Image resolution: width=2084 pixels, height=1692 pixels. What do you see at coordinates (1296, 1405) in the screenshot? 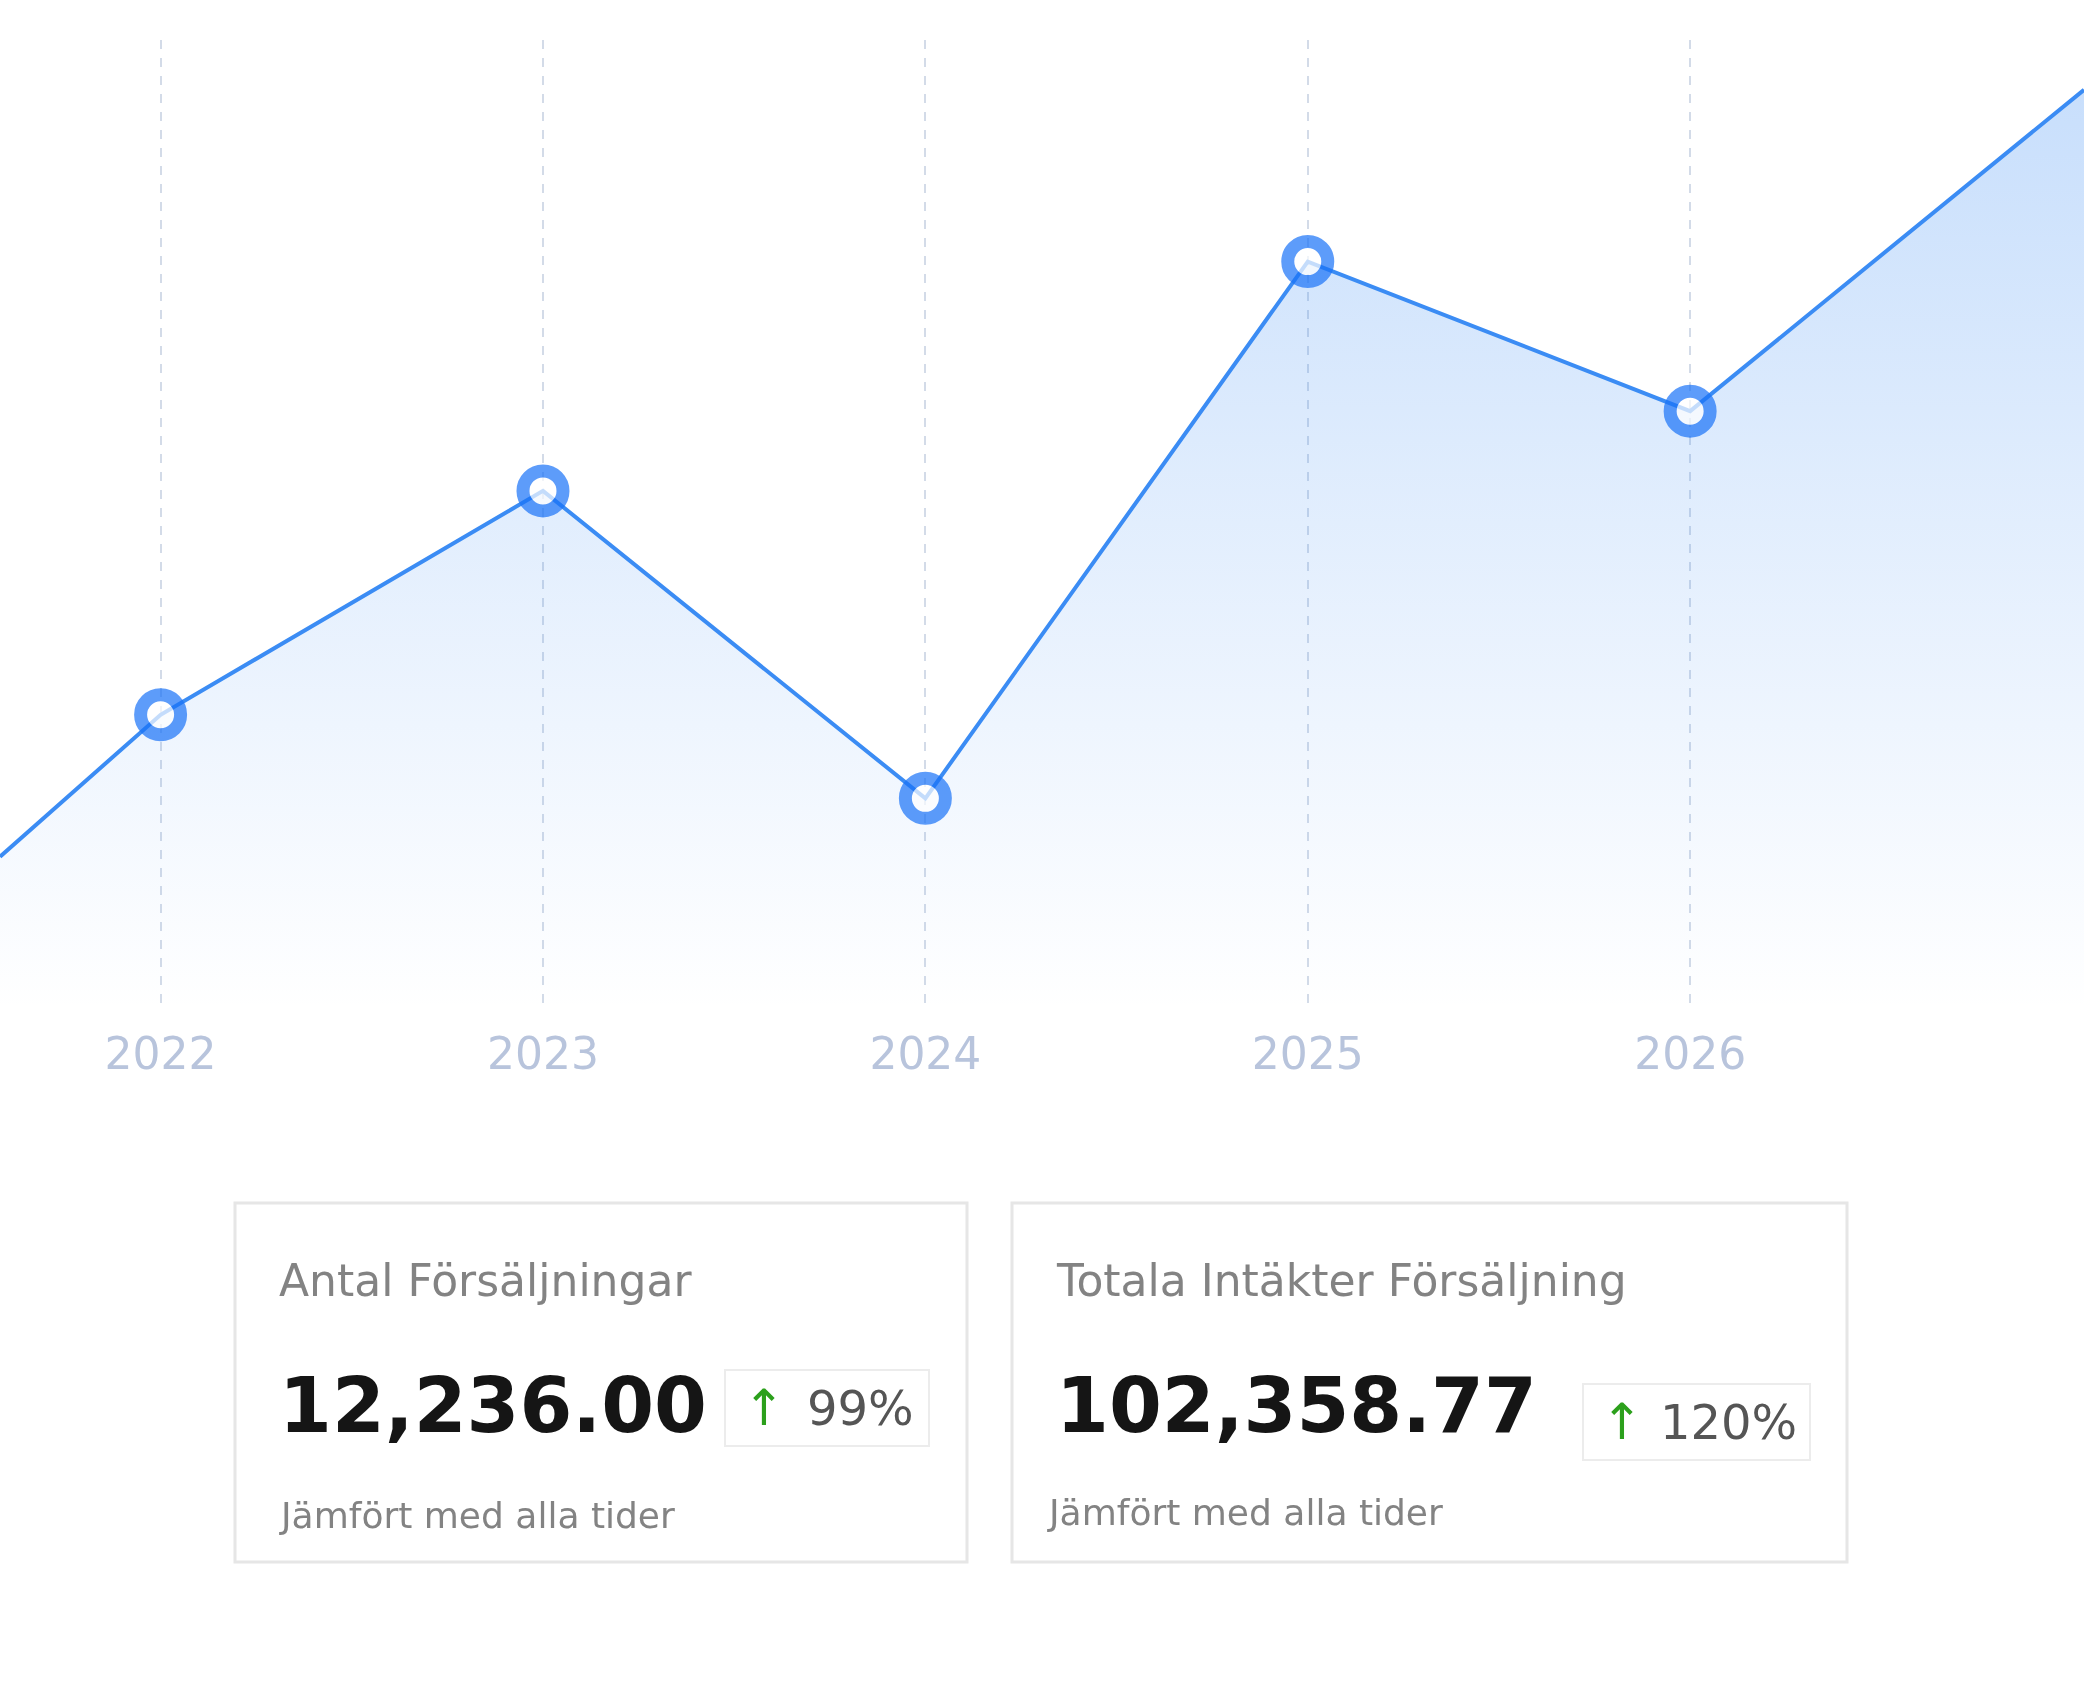
I see `text: 102,358.77` at bounding box center [1296, 1405].